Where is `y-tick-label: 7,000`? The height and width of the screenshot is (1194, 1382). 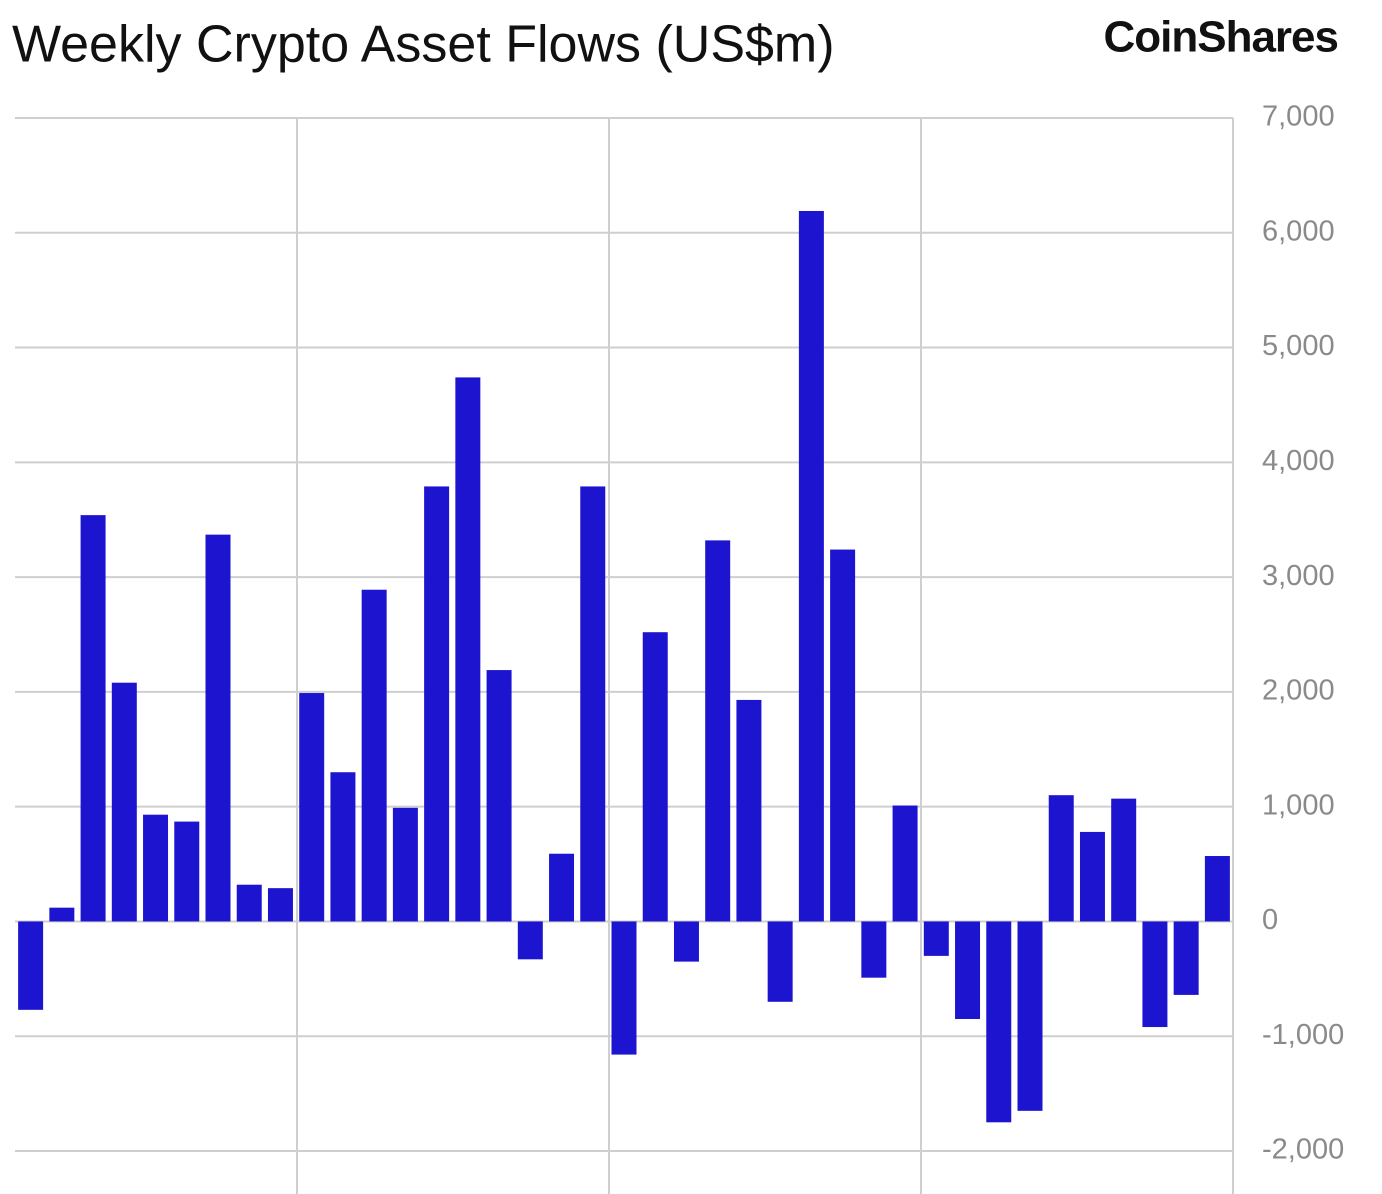
y-tick-label: 7,000 is located at coordinates (1298, 117).